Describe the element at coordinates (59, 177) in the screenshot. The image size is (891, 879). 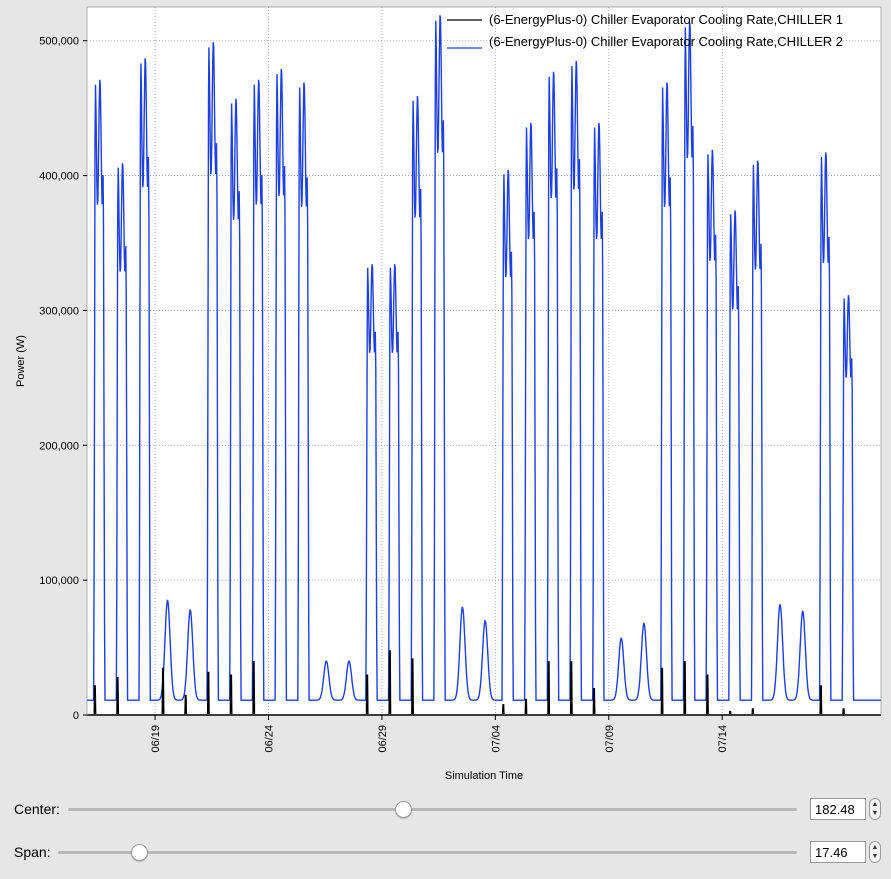
I see `y-tick-label: 400,000` at that location.